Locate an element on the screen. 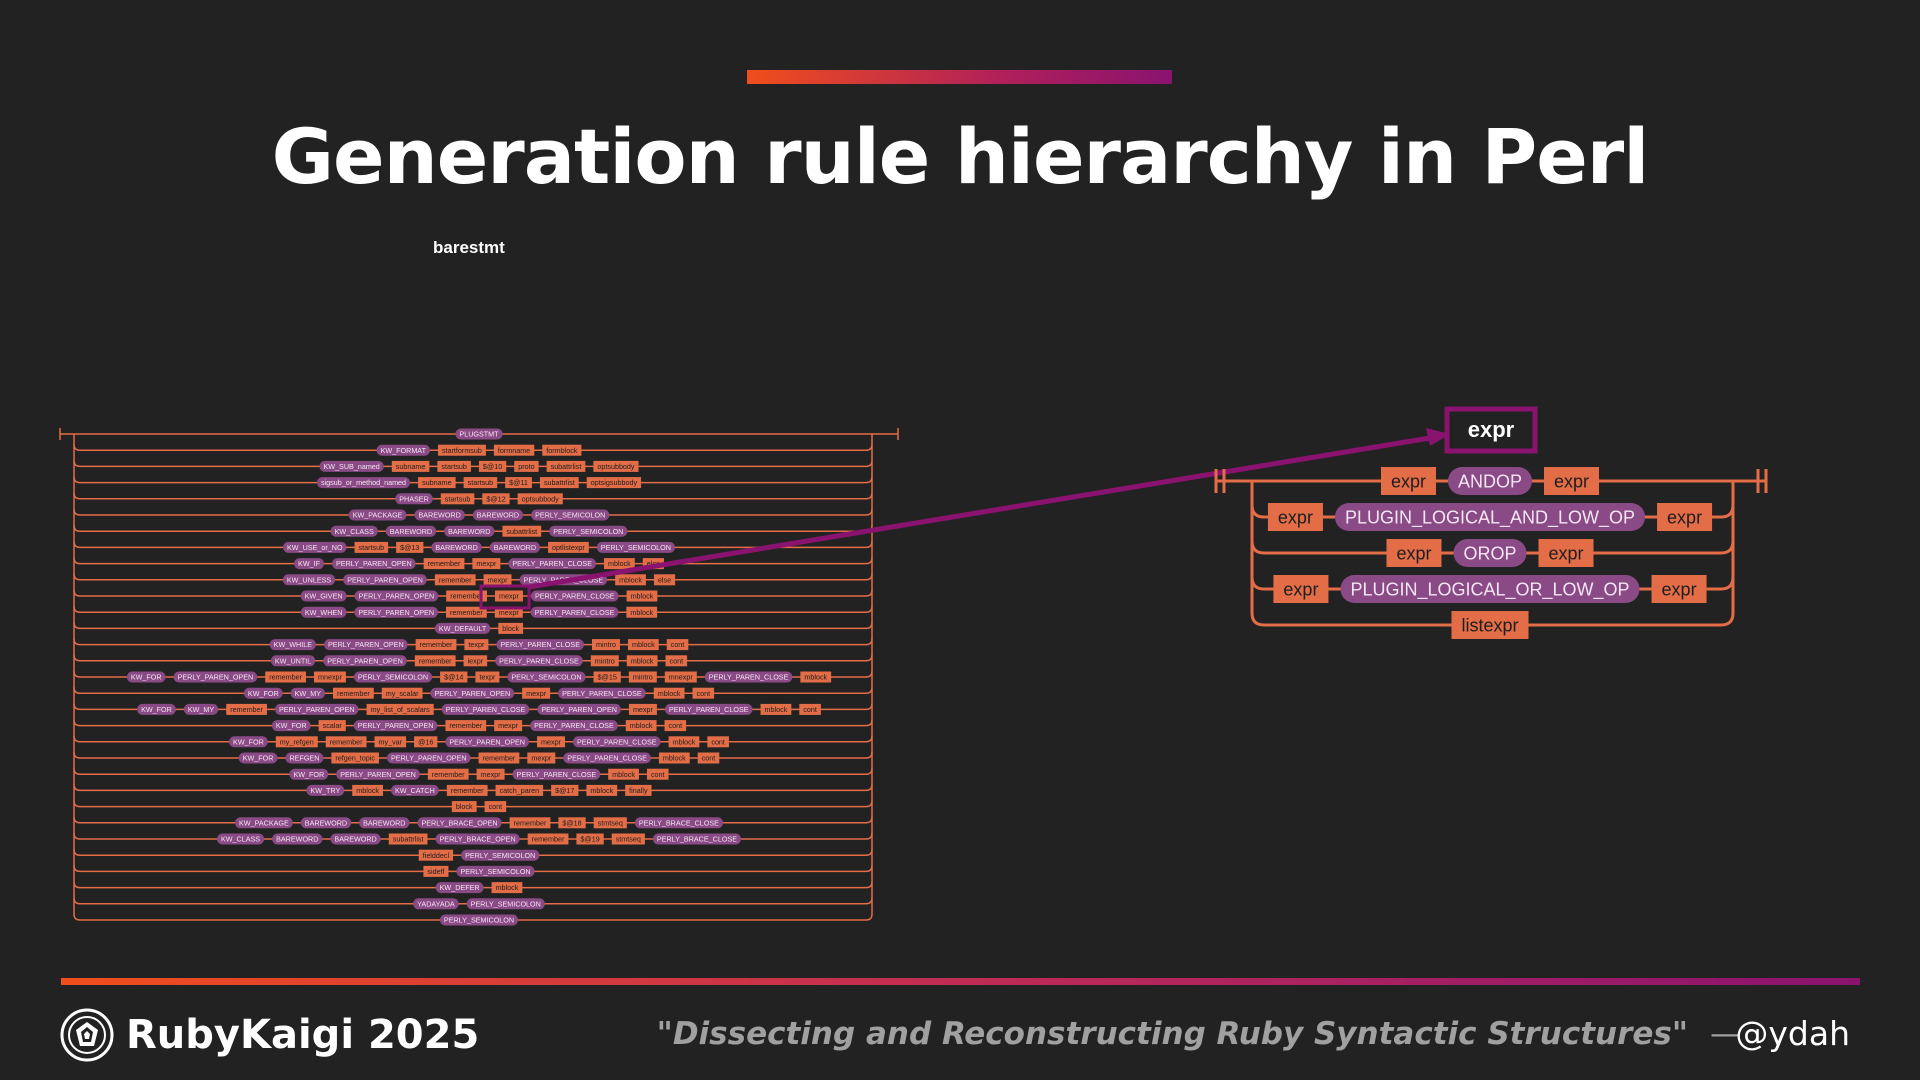 This screenshot has width=1920, height=1080. nonterminal-node: subattrlist is located at coordinates (566, 466).